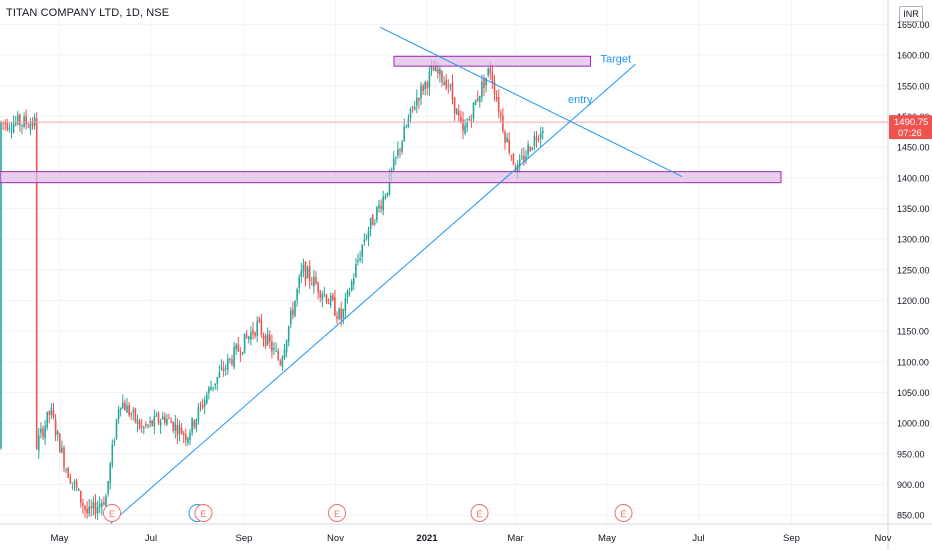 This screenshot has width=932, height=550. I want to click on target-zone, so click(492, 61).